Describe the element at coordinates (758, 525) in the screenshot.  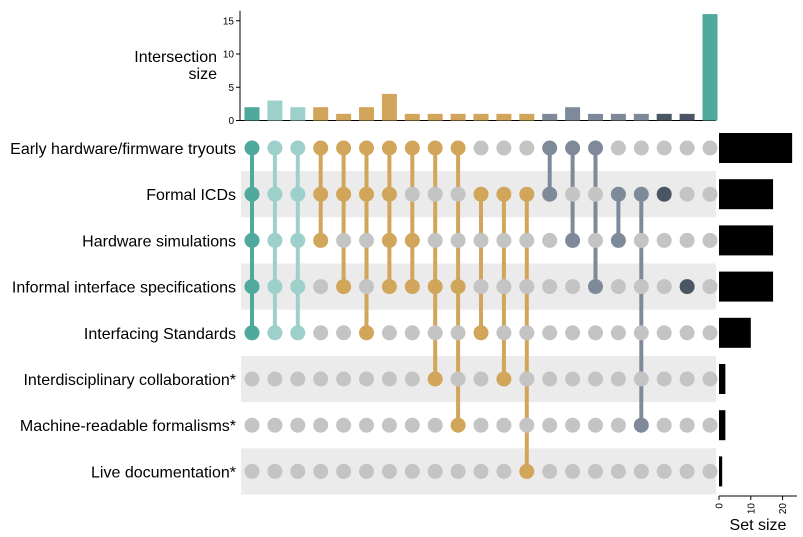
I see `set-axis-title: Set size` at that location.